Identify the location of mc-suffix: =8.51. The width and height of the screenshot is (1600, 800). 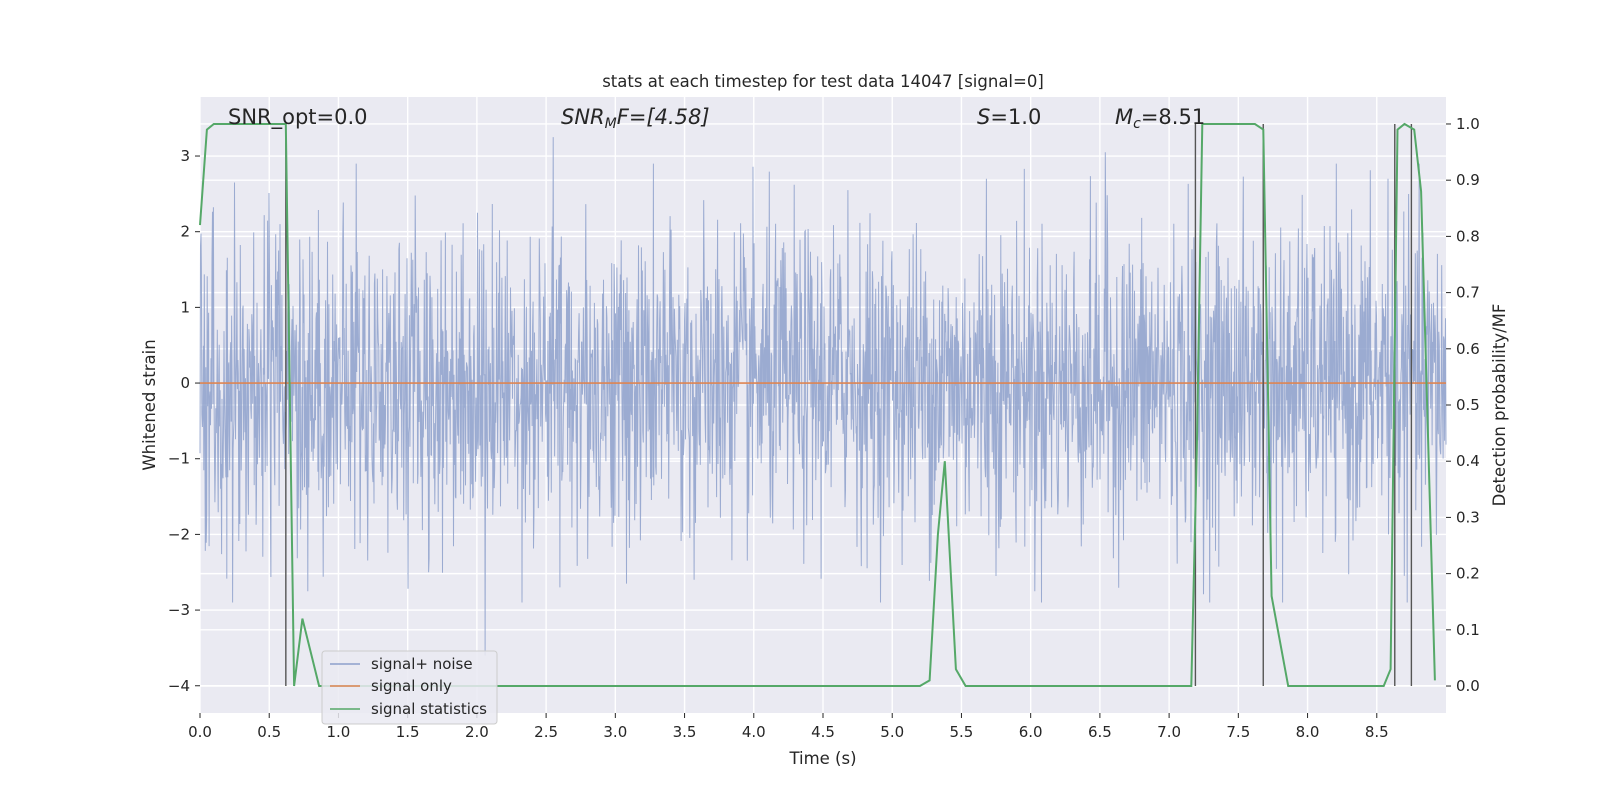
(1173, 117).